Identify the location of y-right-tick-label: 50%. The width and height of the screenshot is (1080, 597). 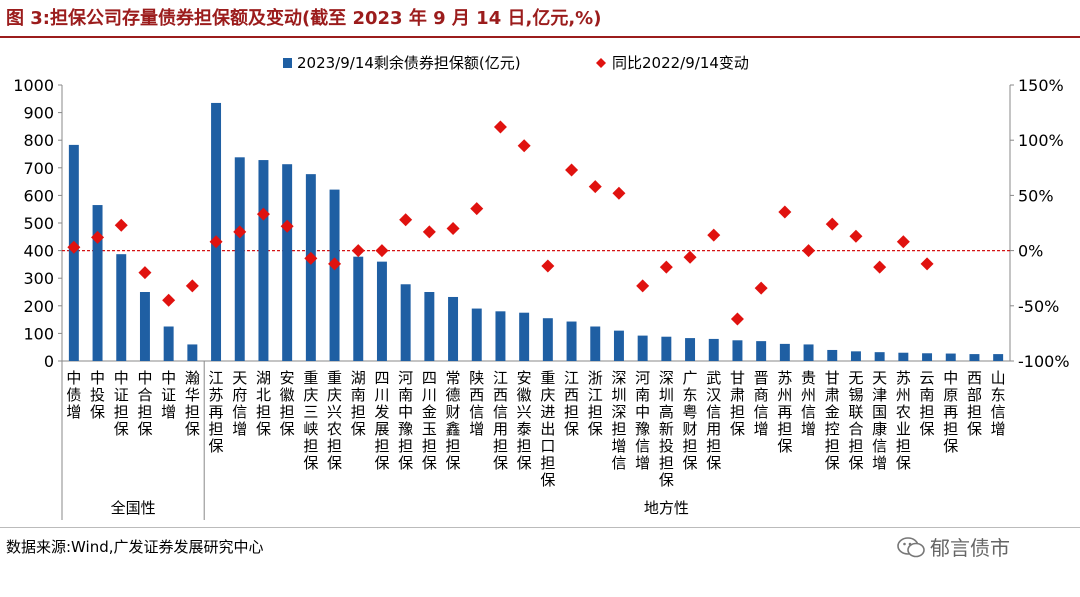
(1036, 195).